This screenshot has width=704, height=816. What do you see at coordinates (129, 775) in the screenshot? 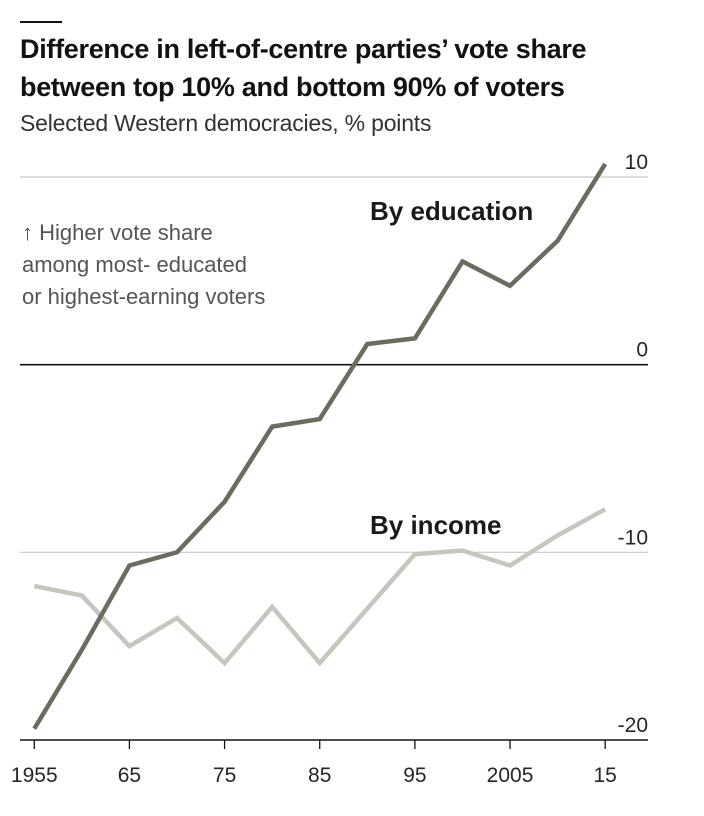
I see `x-tick-label: 65` at bounding box center [129, 775].